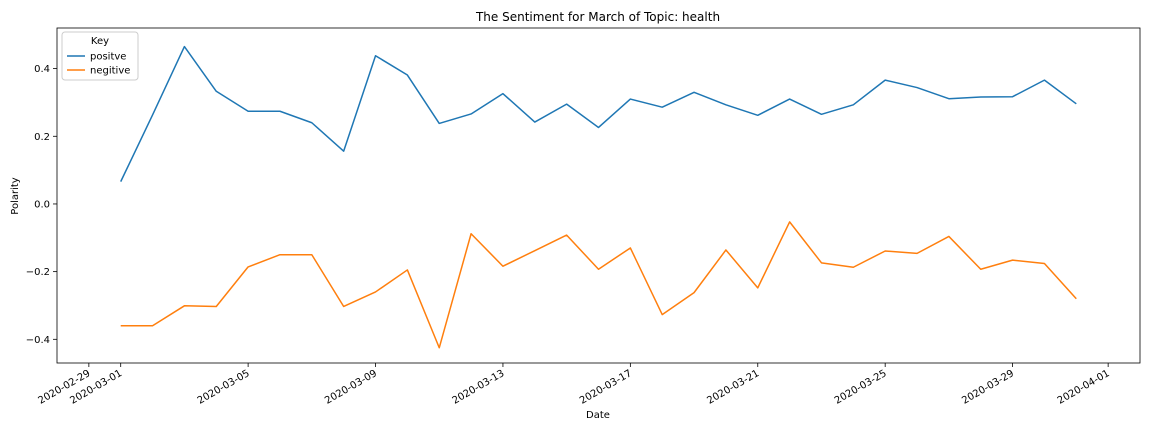 This screenshot has width=1152, height=432. What do you see at coordinates (108, 57) in the screenshot?
I see `legend-label-positve: positve` at bounding box center [108, 57].